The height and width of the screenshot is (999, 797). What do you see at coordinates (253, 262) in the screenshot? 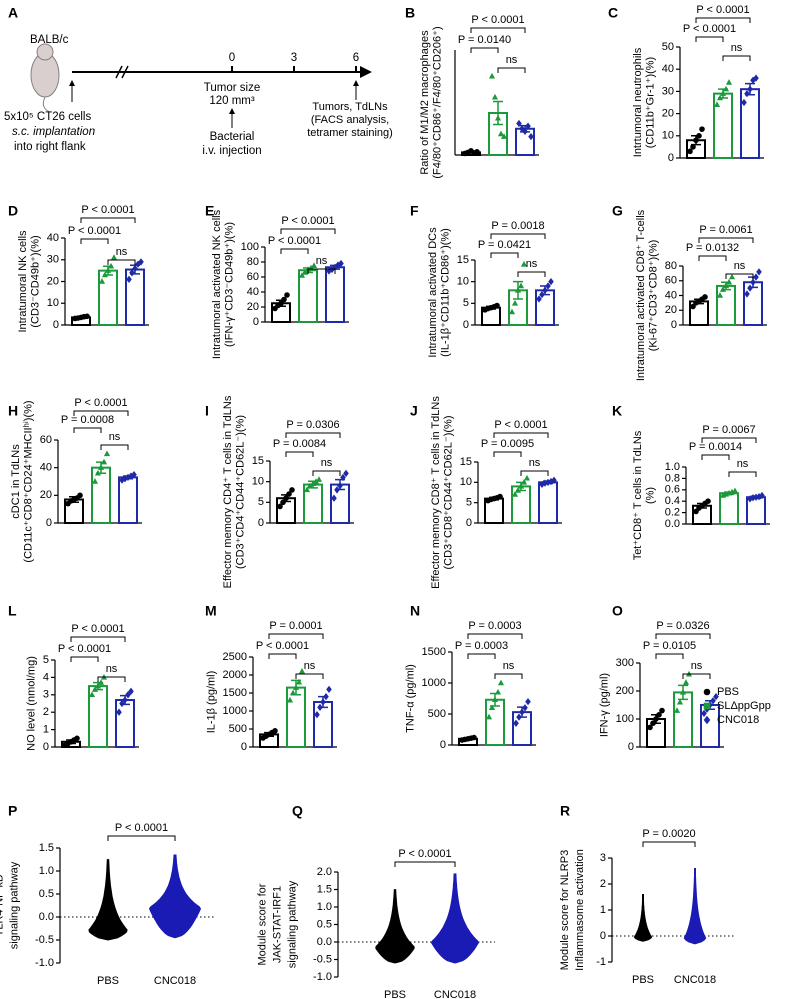
I see `y-tick-label: 80` at bounding box center [253, 262].